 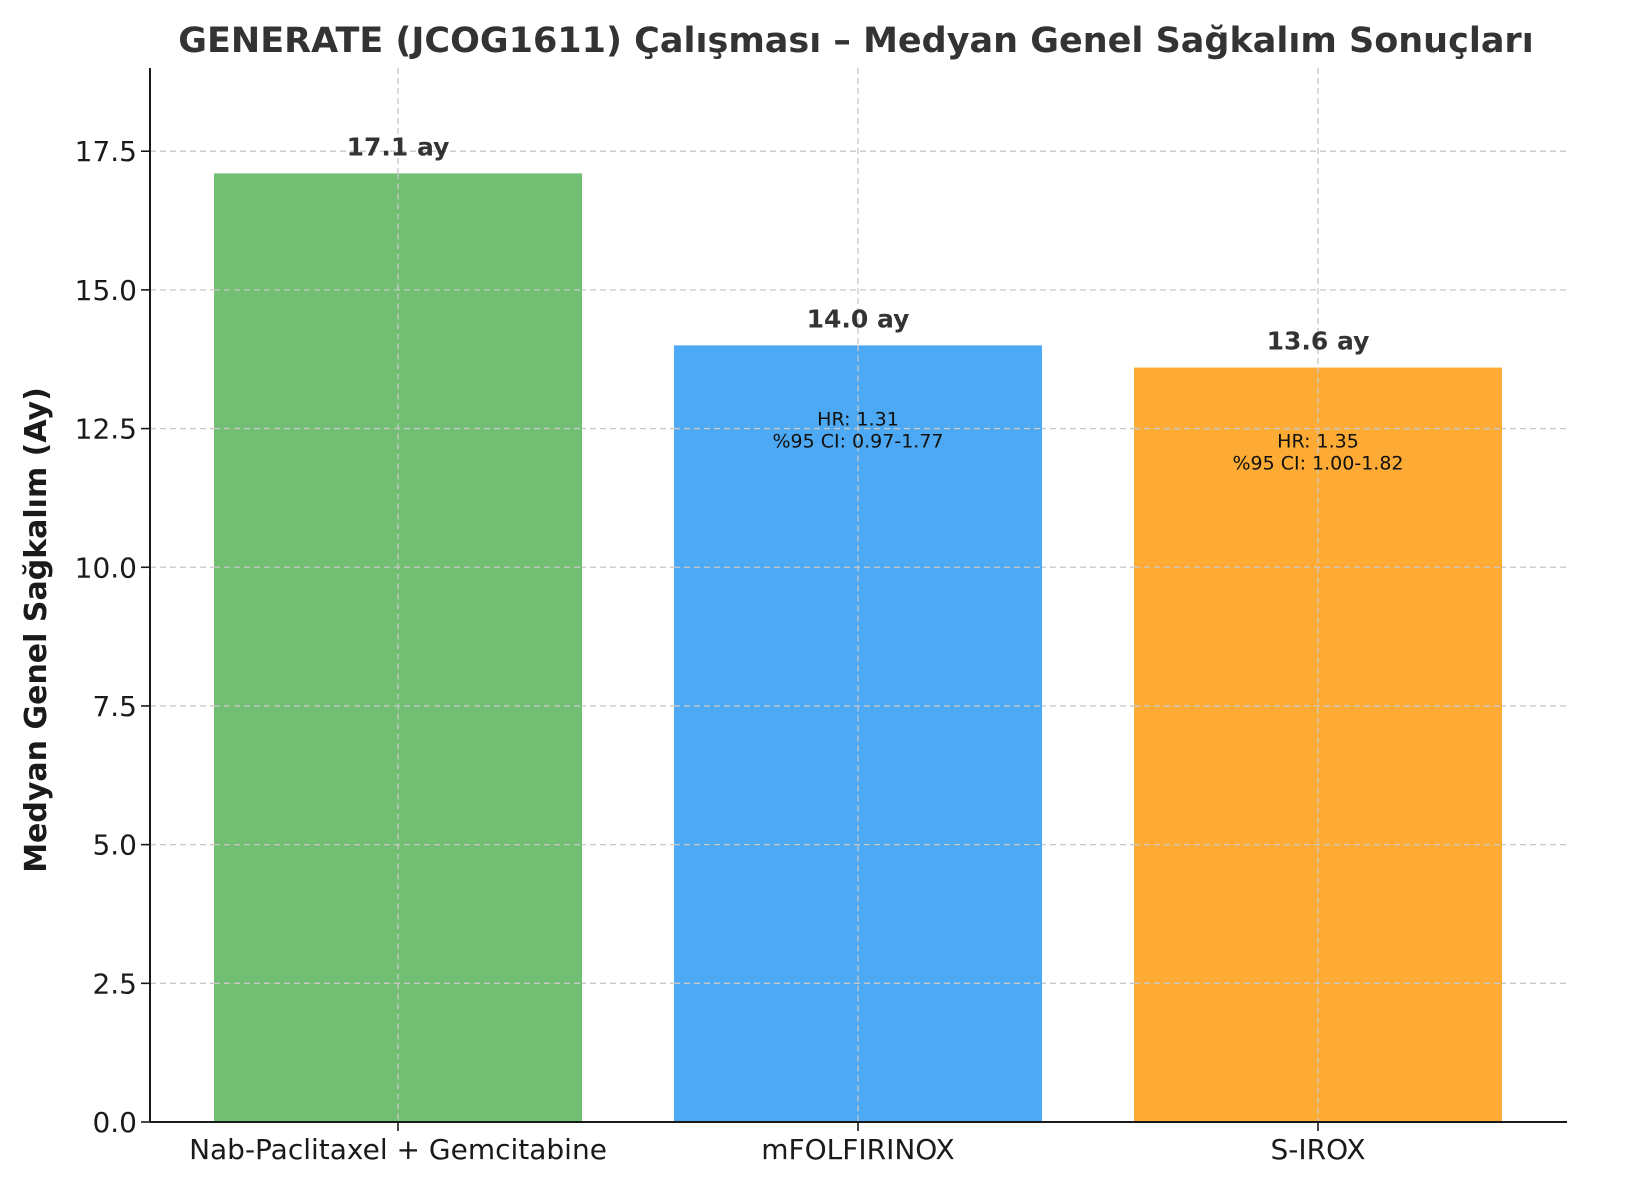 I want to click on ci-label: %95 CI: 0.97-1.77, so click(x=857, y=441).